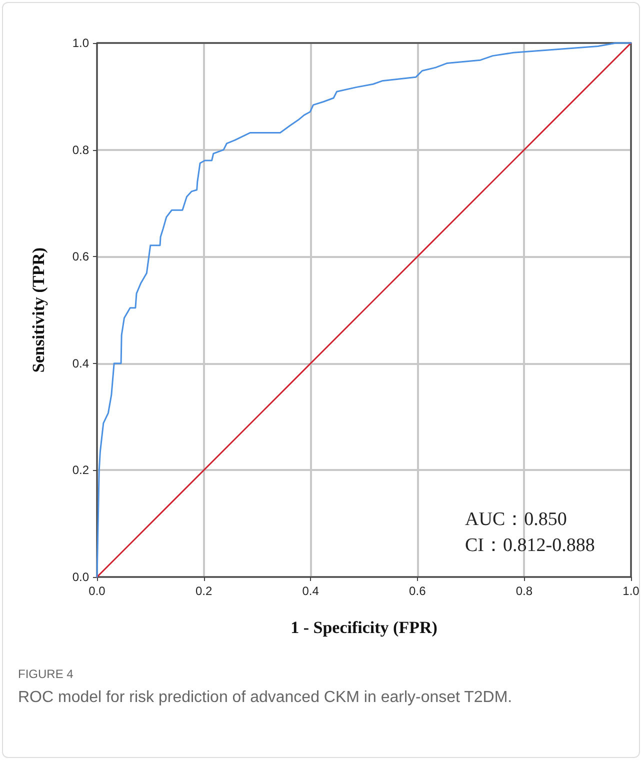 The width and height of the screenshot is (644, 763). I want to click on text: ROC model for risk prediction of advanced CKM in early-onset T2DM., so click(266, 698).